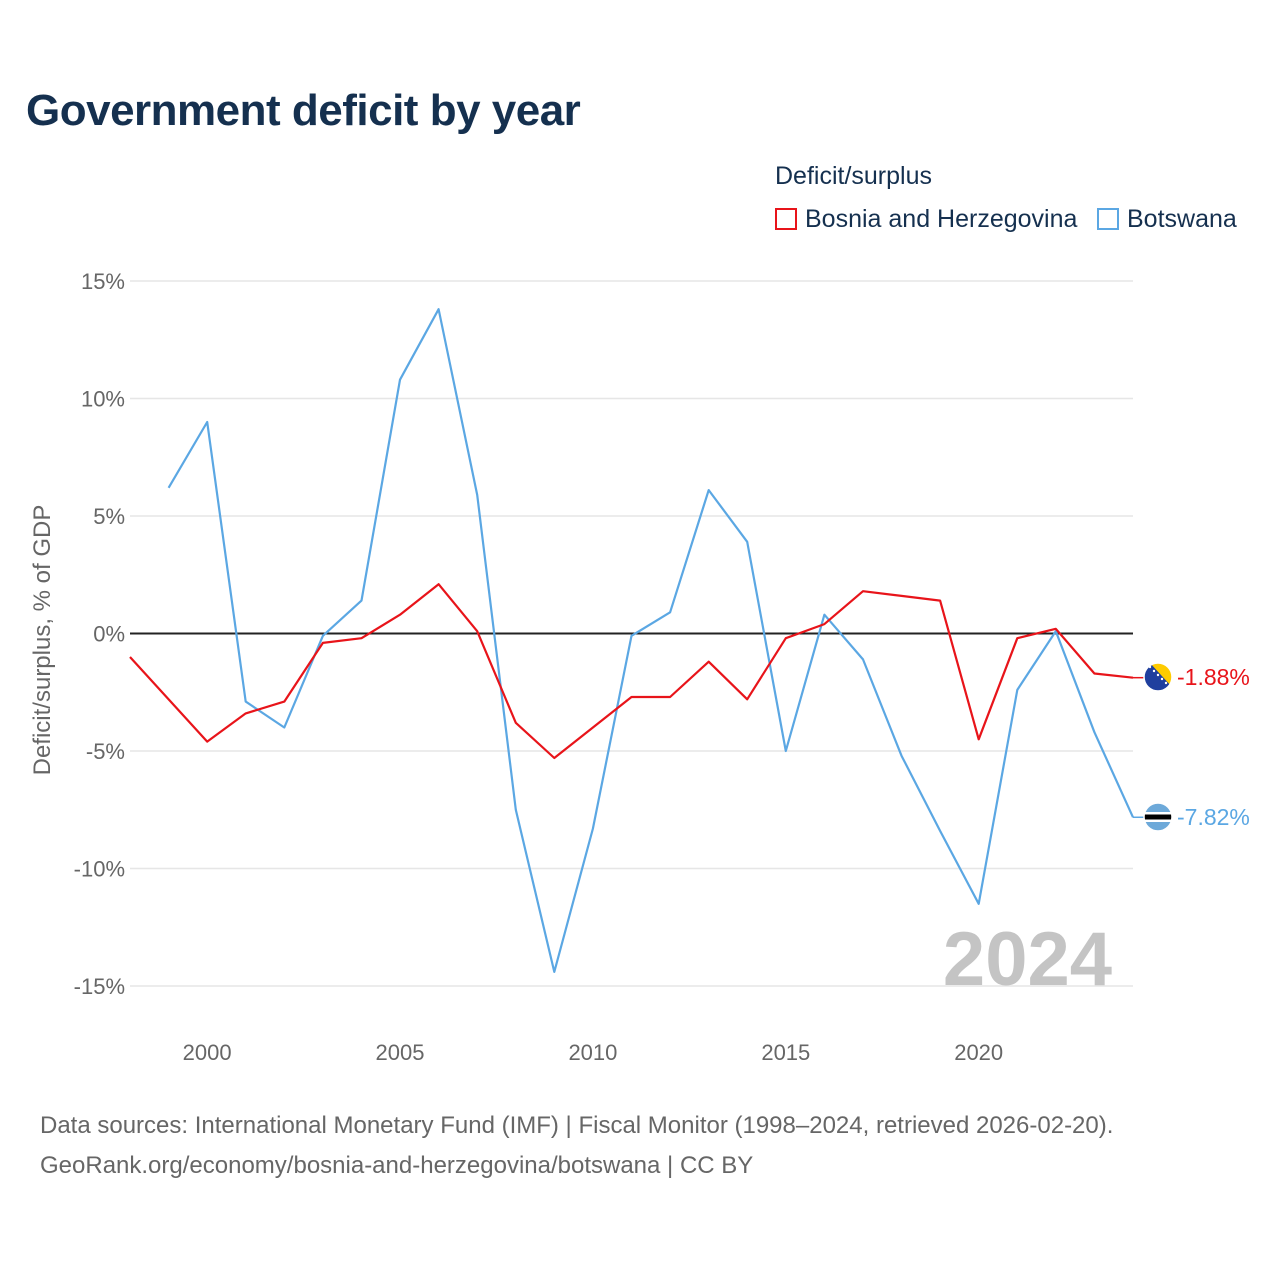  What do you see at coordinates (1158, 677) in the screenshot?
I see `bosnia-flag-icon` at bounding box center [1158, 677].